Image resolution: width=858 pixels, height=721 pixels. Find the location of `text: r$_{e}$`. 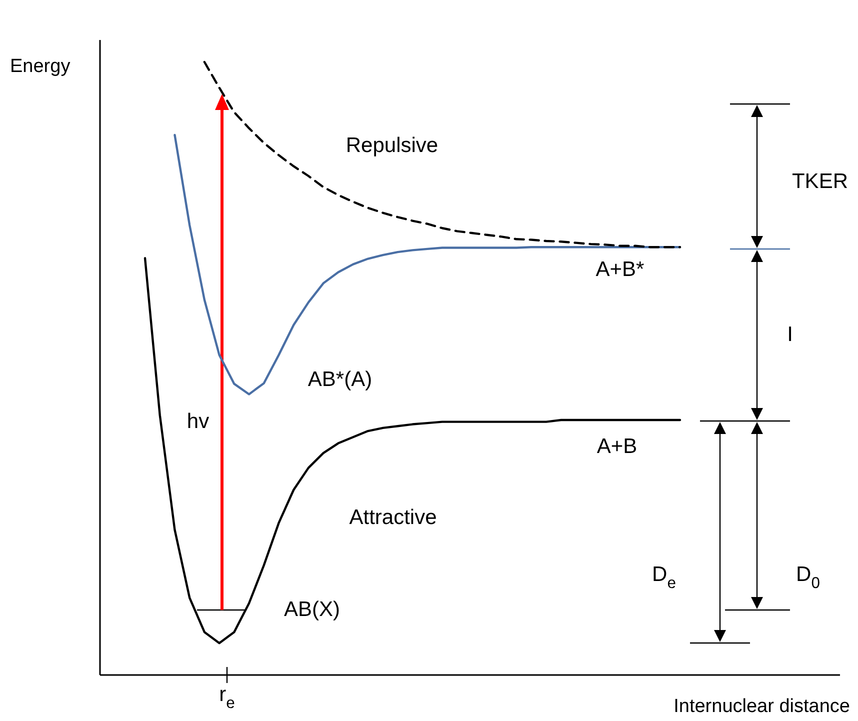

text: r$_{e}$ is located at coordinates (227, 697).